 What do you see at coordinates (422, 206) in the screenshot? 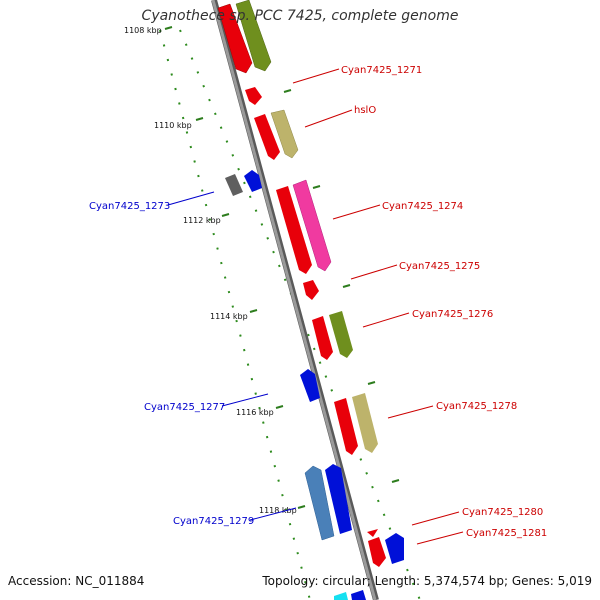
I see `gene-label-cyan7425-1274: Cyan7425_1274` at bounding box center [422, 206].